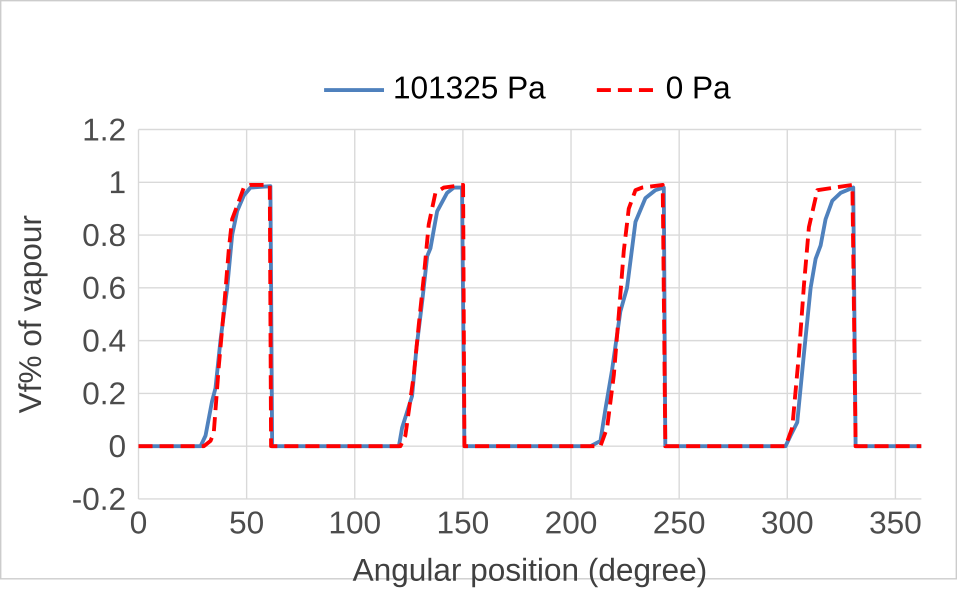 The width and height of the screenshot is (957, 599). Describe the element at coordinates (571, 522) in the screenshot. I see `x-tick-label: 200` at that location.